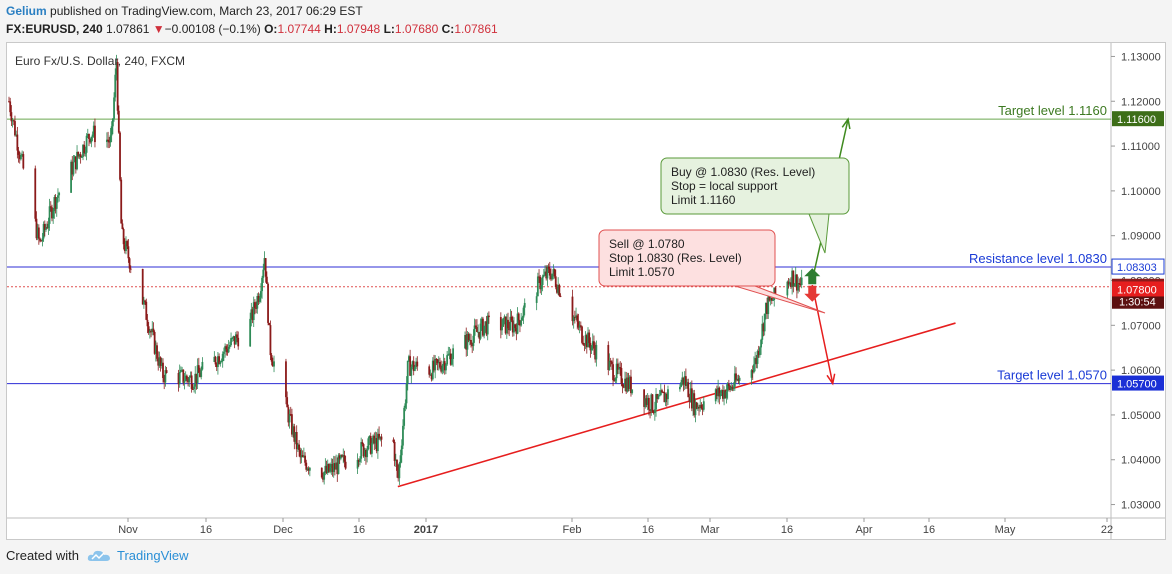 Image resolution: width=1172 pixels, height=574 pixels. I want to click on buy-arrow-icon, so click(812, 276).